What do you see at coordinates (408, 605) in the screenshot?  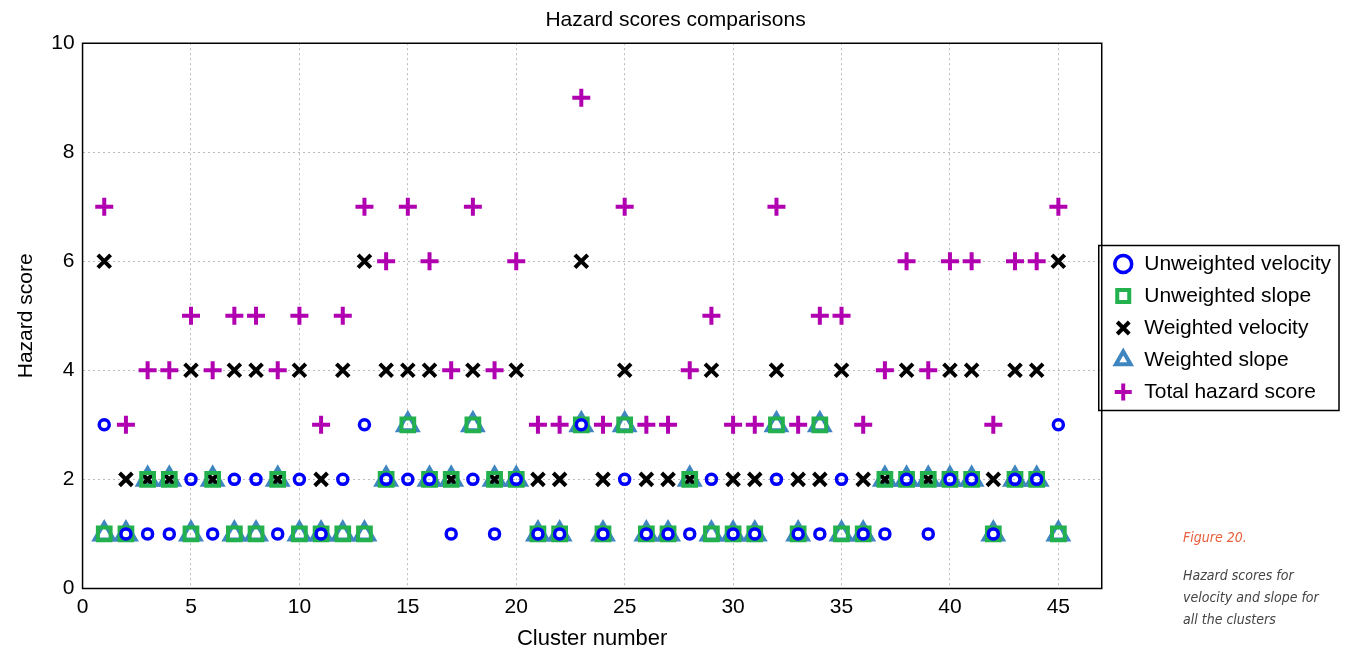 I see `x-tick-label: 15` at bounding box center [408, 605].